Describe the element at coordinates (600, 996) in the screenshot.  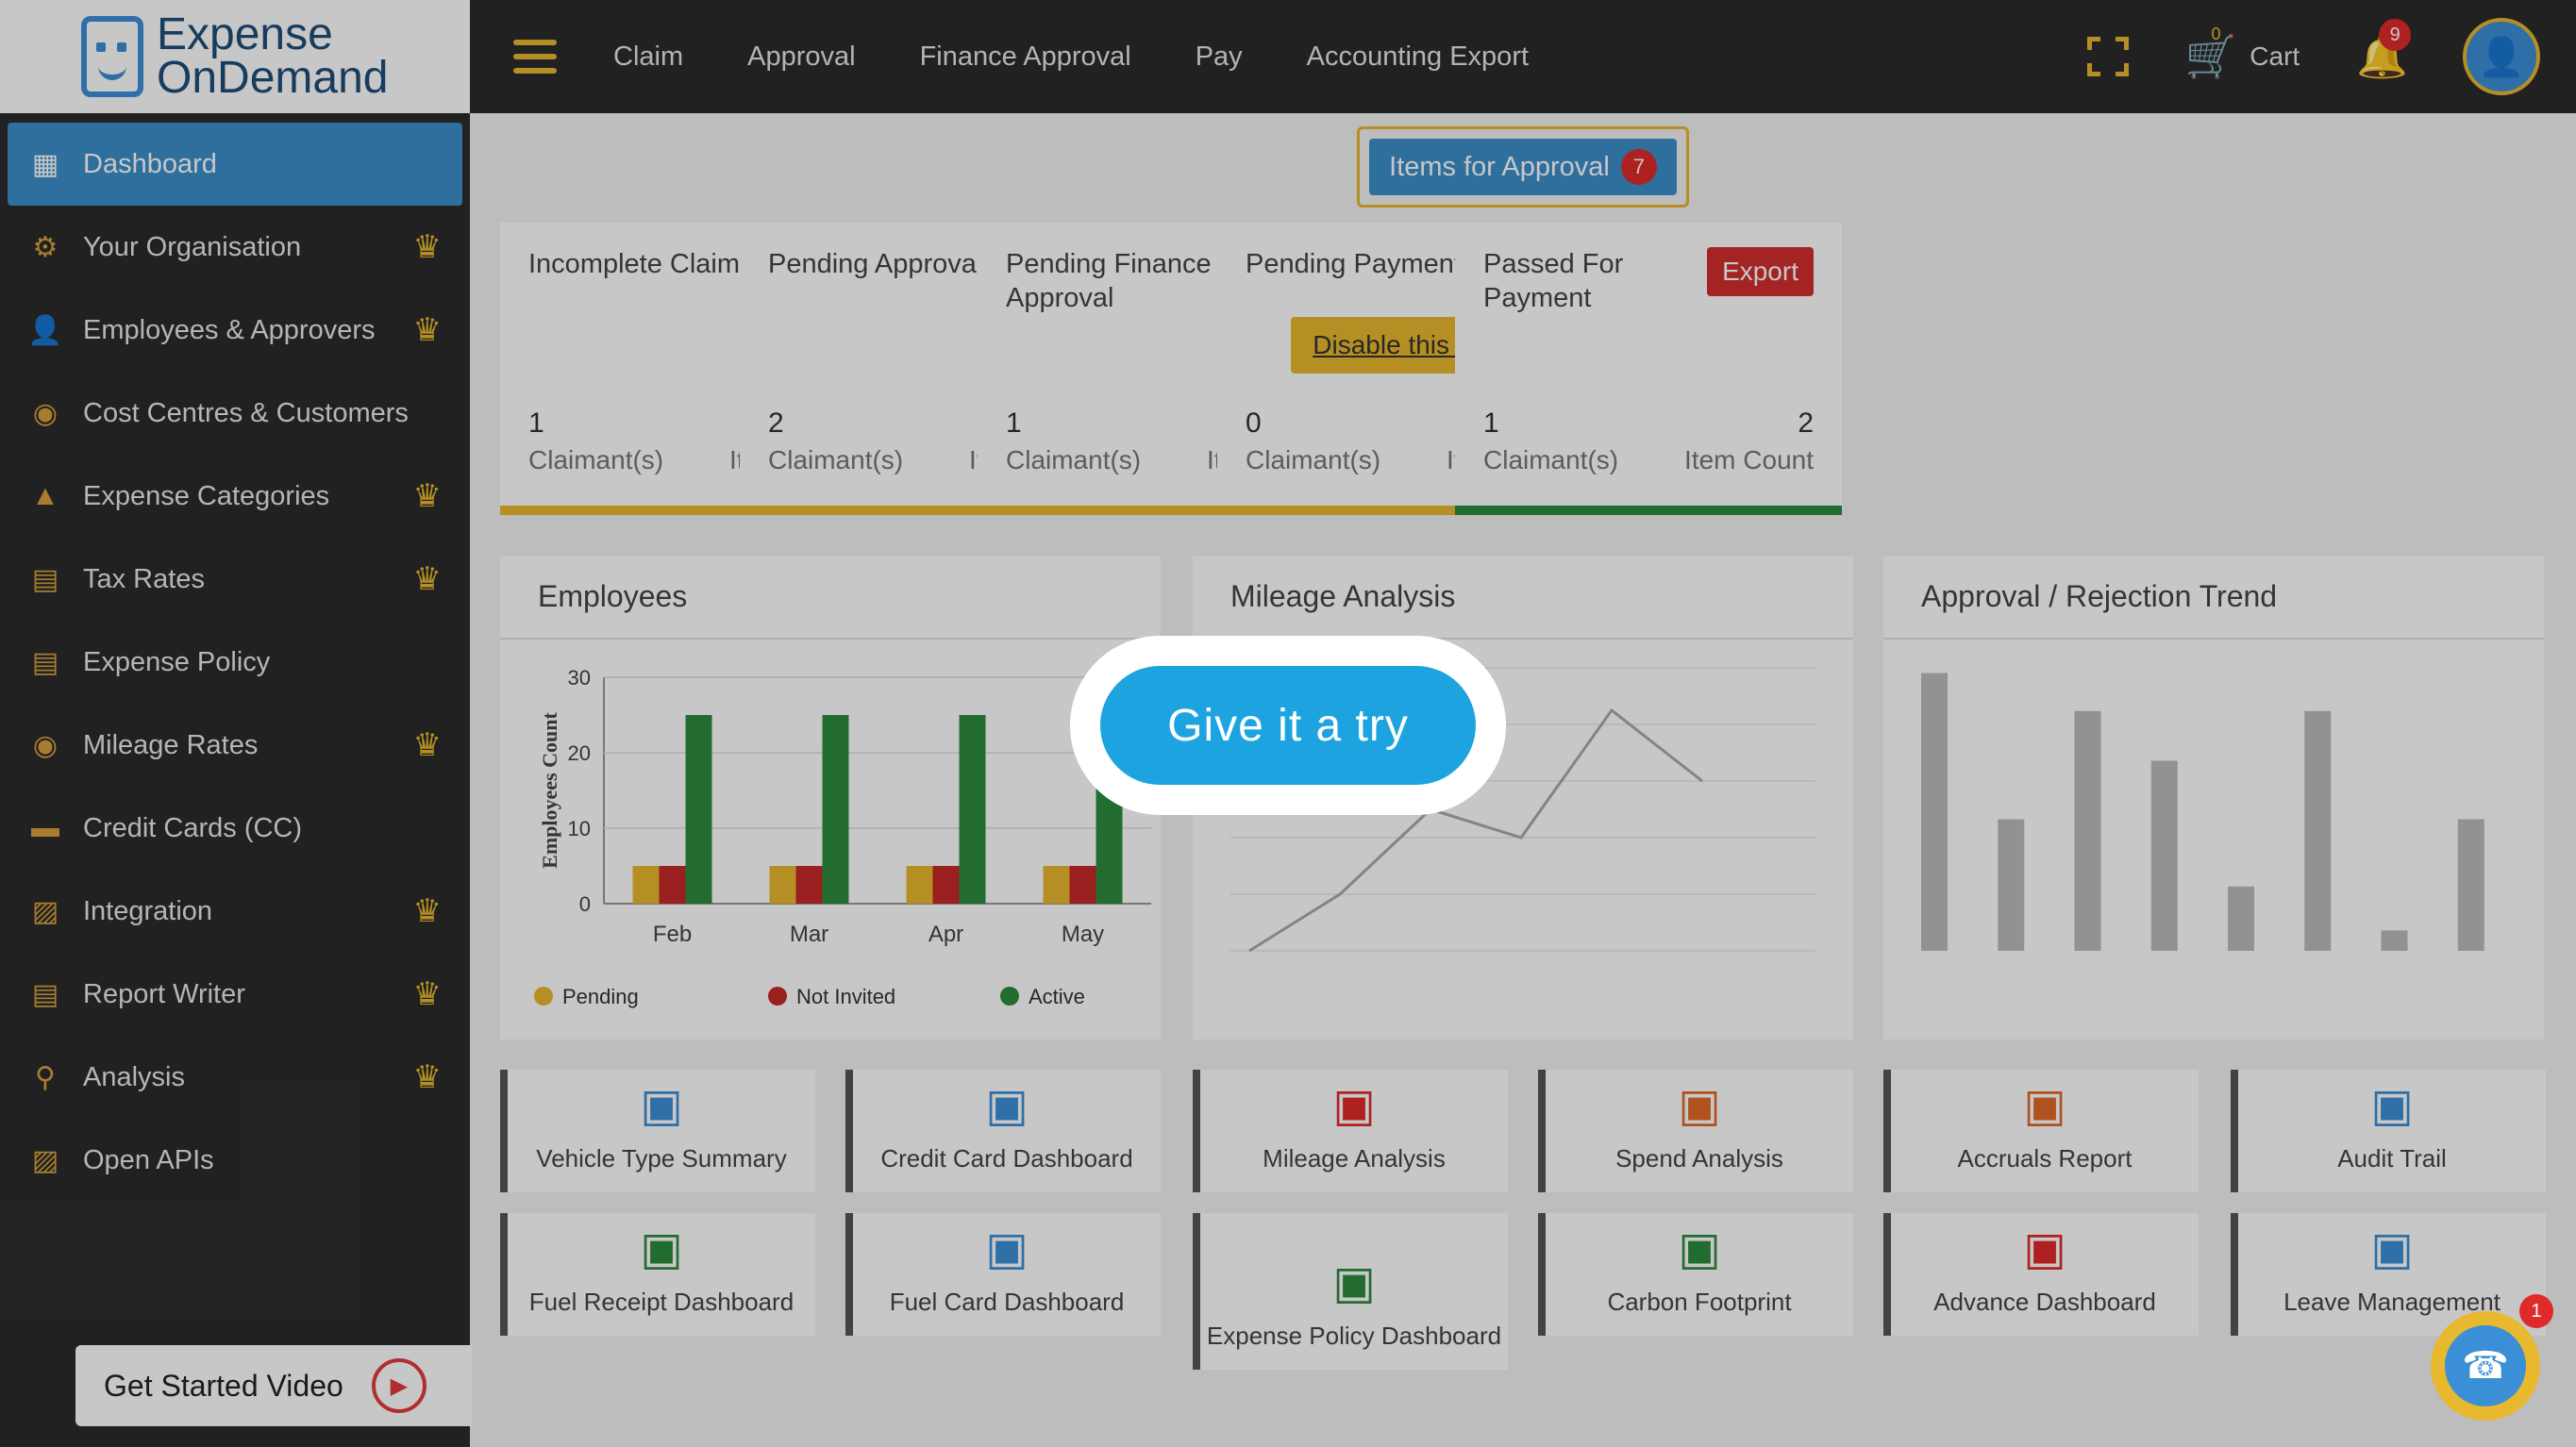
I see `legend-label: Pending` at that location.